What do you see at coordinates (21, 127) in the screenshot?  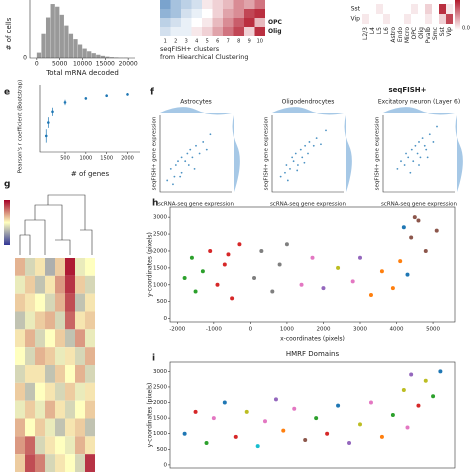 I see `y-axis-label: Pearson's r coefficient (Bootstrap)` at bounding box center [21, 127].